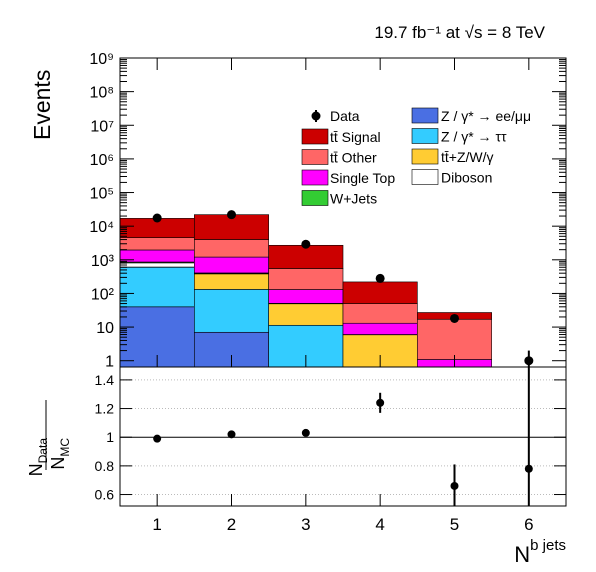  I want to click on y-tick-label: 10⁵, so click(102, 194).